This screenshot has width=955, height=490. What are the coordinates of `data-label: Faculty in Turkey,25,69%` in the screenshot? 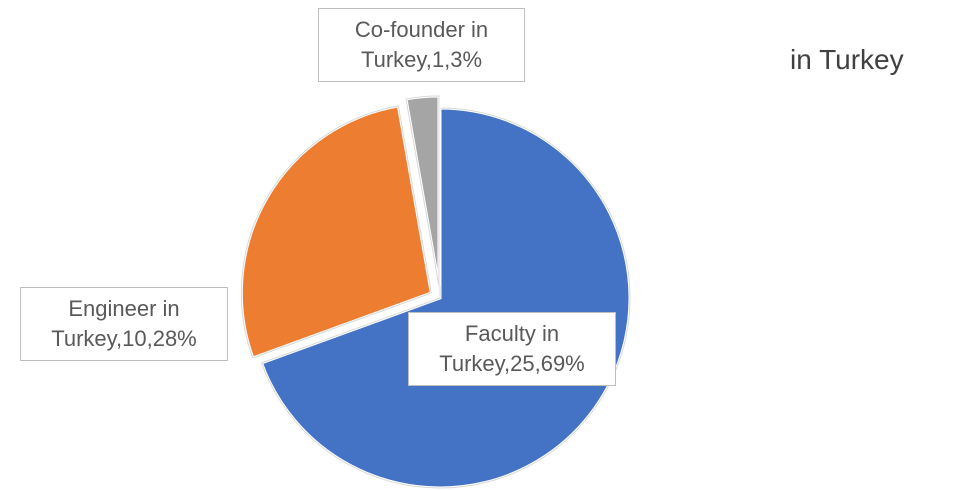 It's located at (512, 349).